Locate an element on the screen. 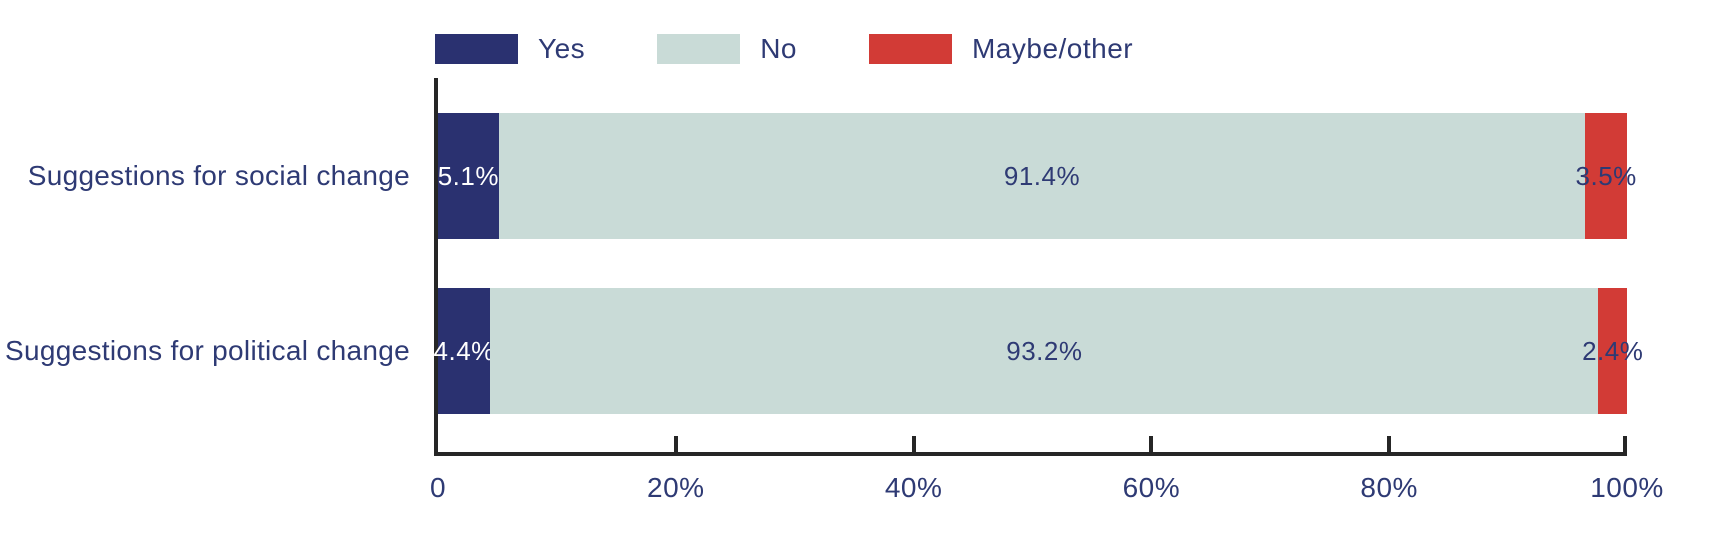 The image size is (1722, 558). x-axis-tick-label: 0 is located at coordinates (438, 487).